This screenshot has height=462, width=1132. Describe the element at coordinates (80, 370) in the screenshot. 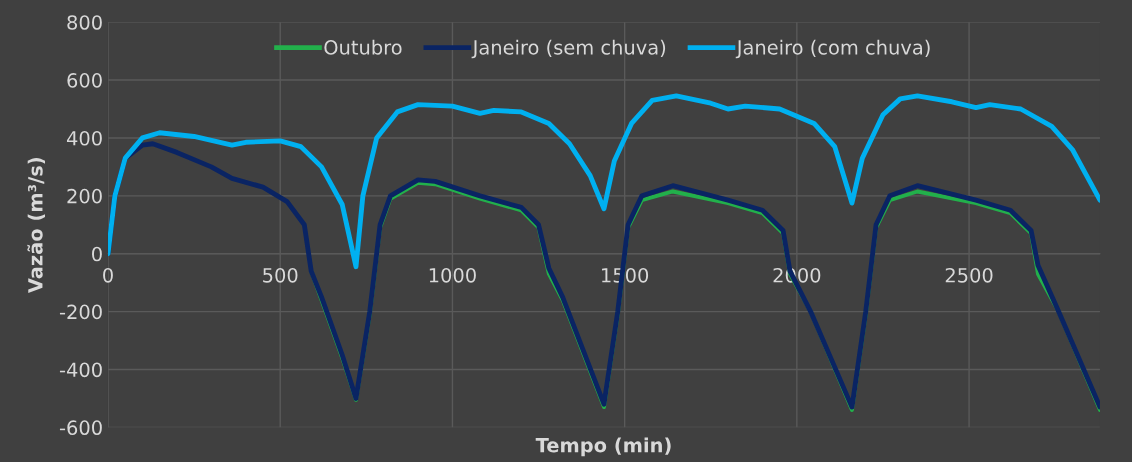

I see `y-tick-label: -400` at that location.